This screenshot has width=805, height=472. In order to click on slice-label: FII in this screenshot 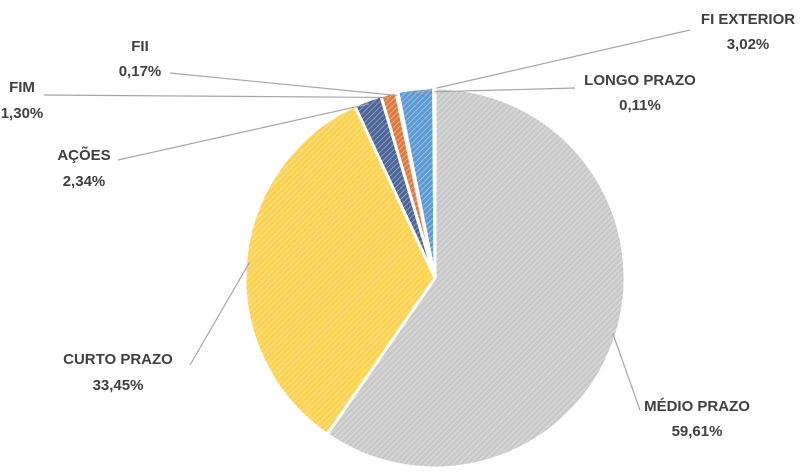, I will do `click(140, 46)`.